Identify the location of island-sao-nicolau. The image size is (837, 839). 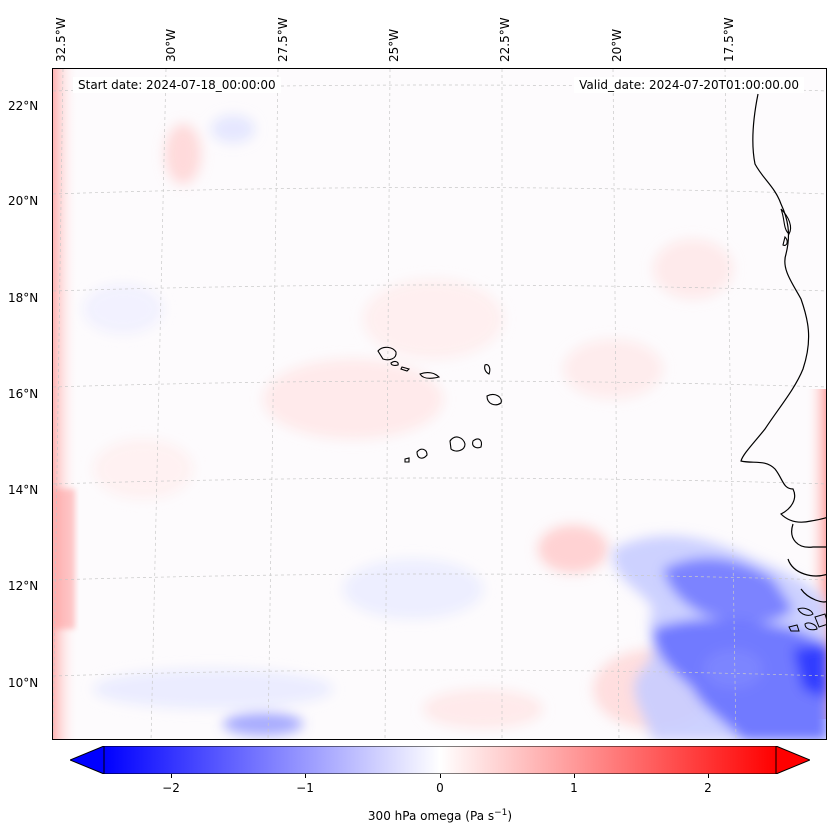
(430, 375).